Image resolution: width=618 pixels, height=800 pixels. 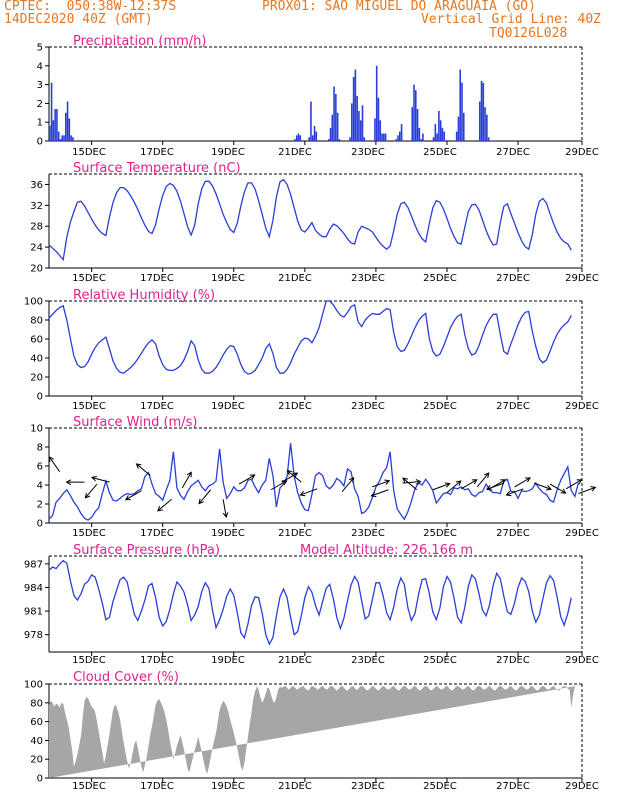 I want to click on y-tick-label: 981, so click(x=33, y=612).